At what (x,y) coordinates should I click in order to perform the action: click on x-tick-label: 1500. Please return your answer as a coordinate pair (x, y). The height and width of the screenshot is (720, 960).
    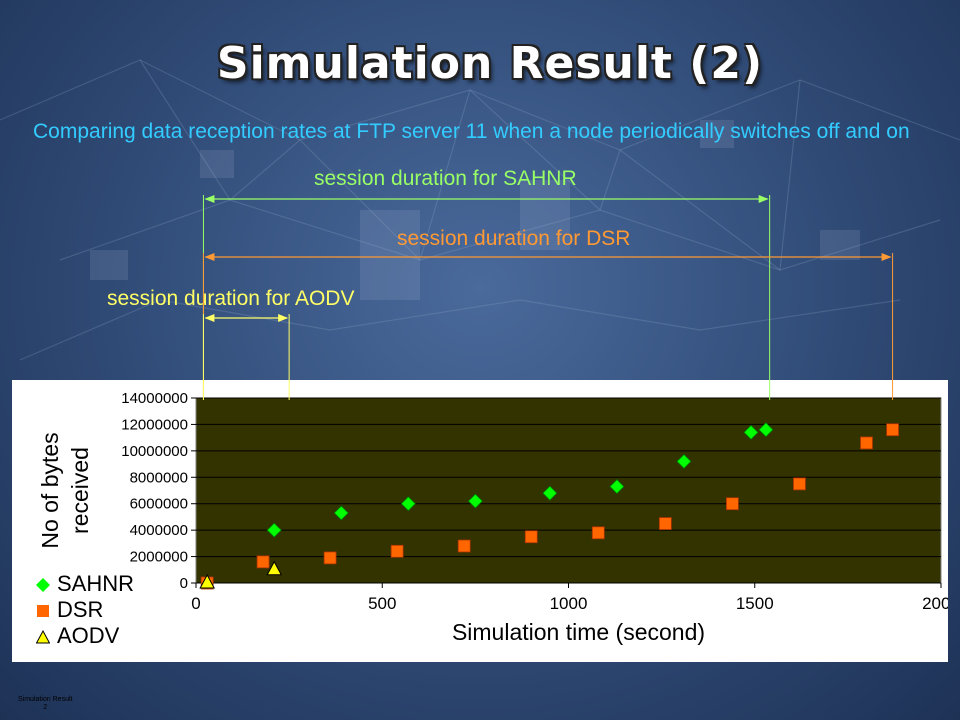
    Looking at the image, I should click on (755, 603).